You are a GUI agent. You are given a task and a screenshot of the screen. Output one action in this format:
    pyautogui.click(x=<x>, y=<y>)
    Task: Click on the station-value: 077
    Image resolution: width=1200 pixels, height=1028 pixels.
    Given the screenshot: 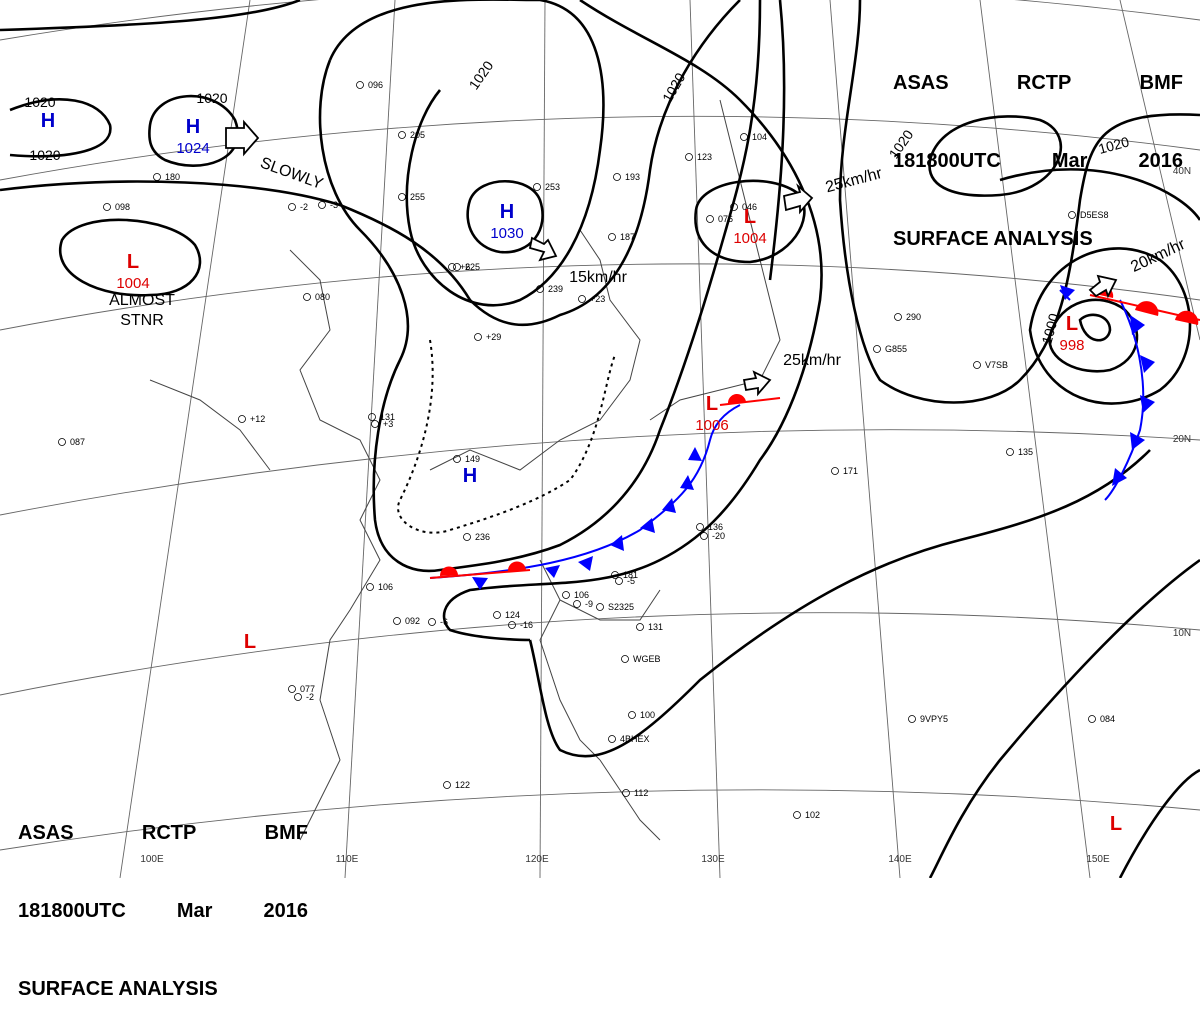 What is the action you would take?
    pyautogui.click(x=307, y=689)
    